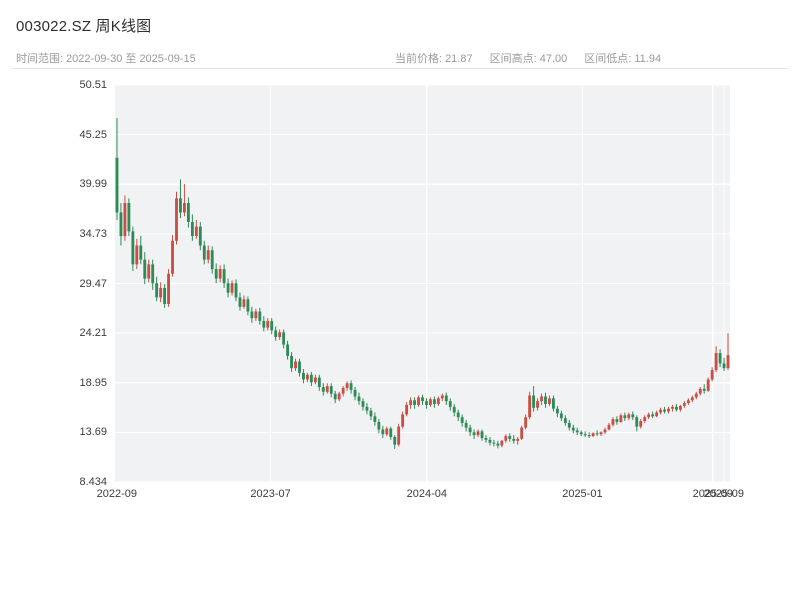 The height and width of the screenshot is (600, 800). I want to click on x-tick-label: 2025-01, so click(582, 494).